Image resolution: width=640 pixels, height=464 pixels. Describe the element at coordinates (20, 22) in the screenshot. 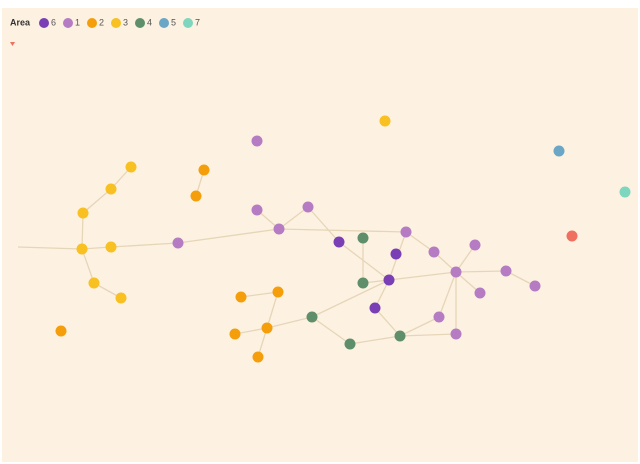

I see `legend-title: Area` at that location.